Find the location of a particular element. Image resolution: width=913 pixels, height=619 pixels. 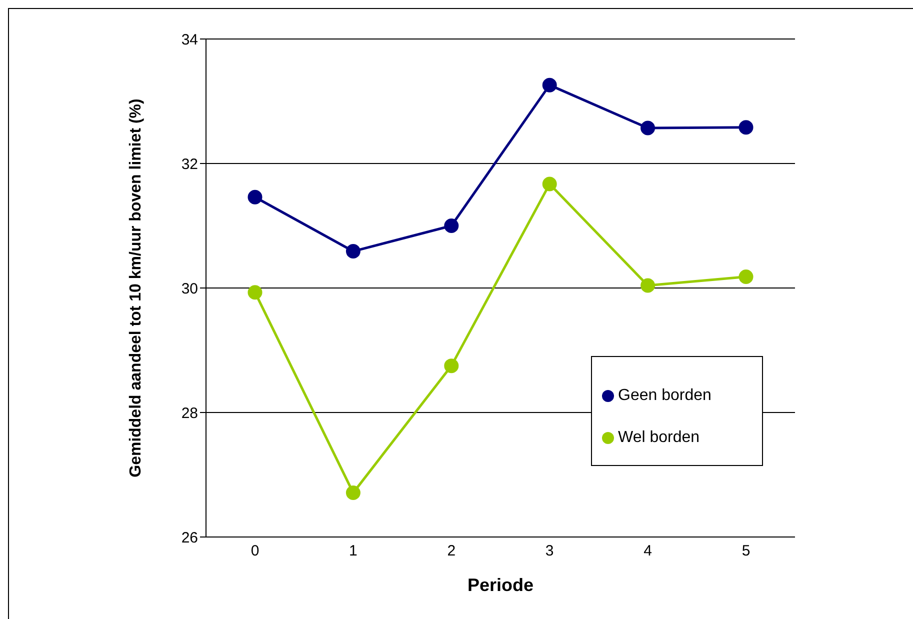

y-tick-label: 32 is located at coordinates (189, 164).